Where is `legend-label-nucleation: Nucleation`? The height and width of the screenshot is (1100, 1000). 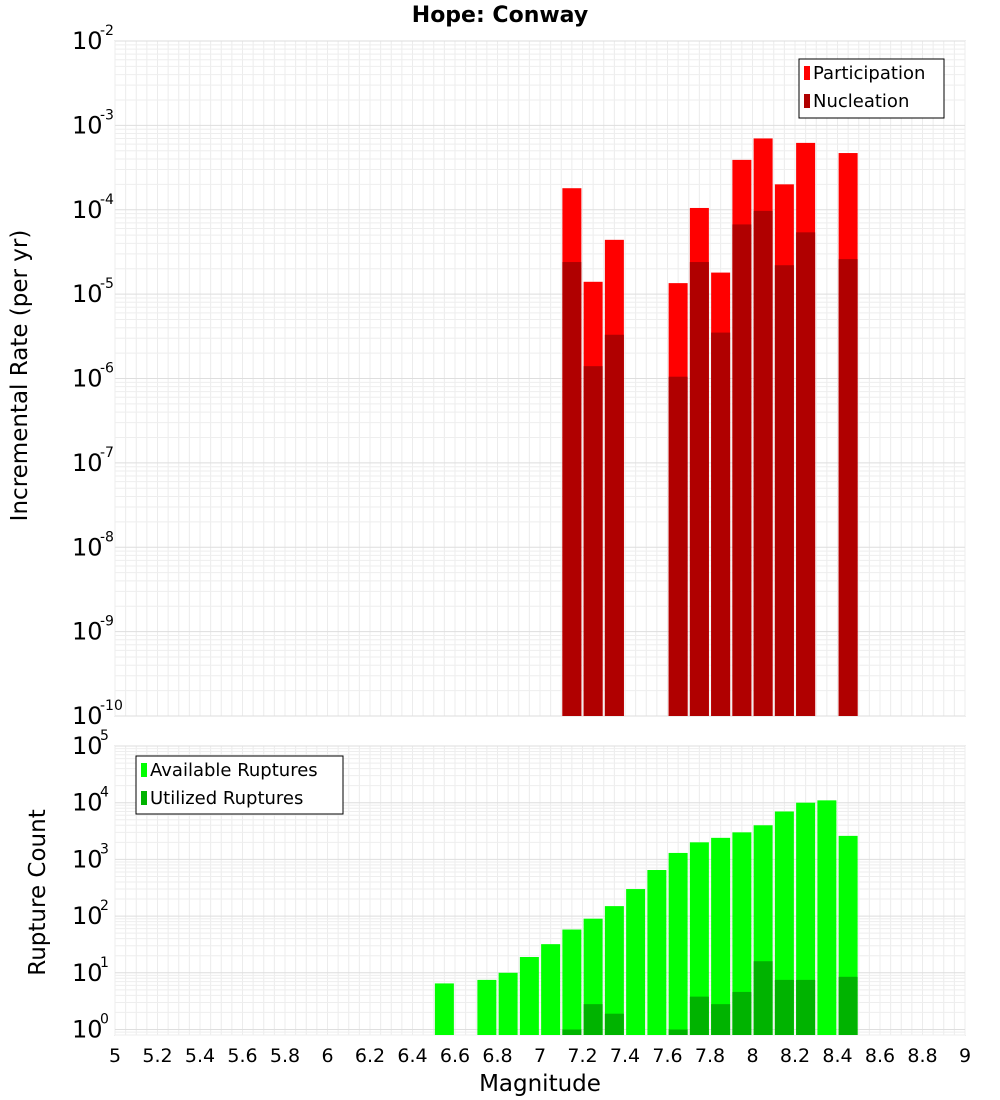
legend-label-nucleation: Nucleation is located at coordinates (861, 101).